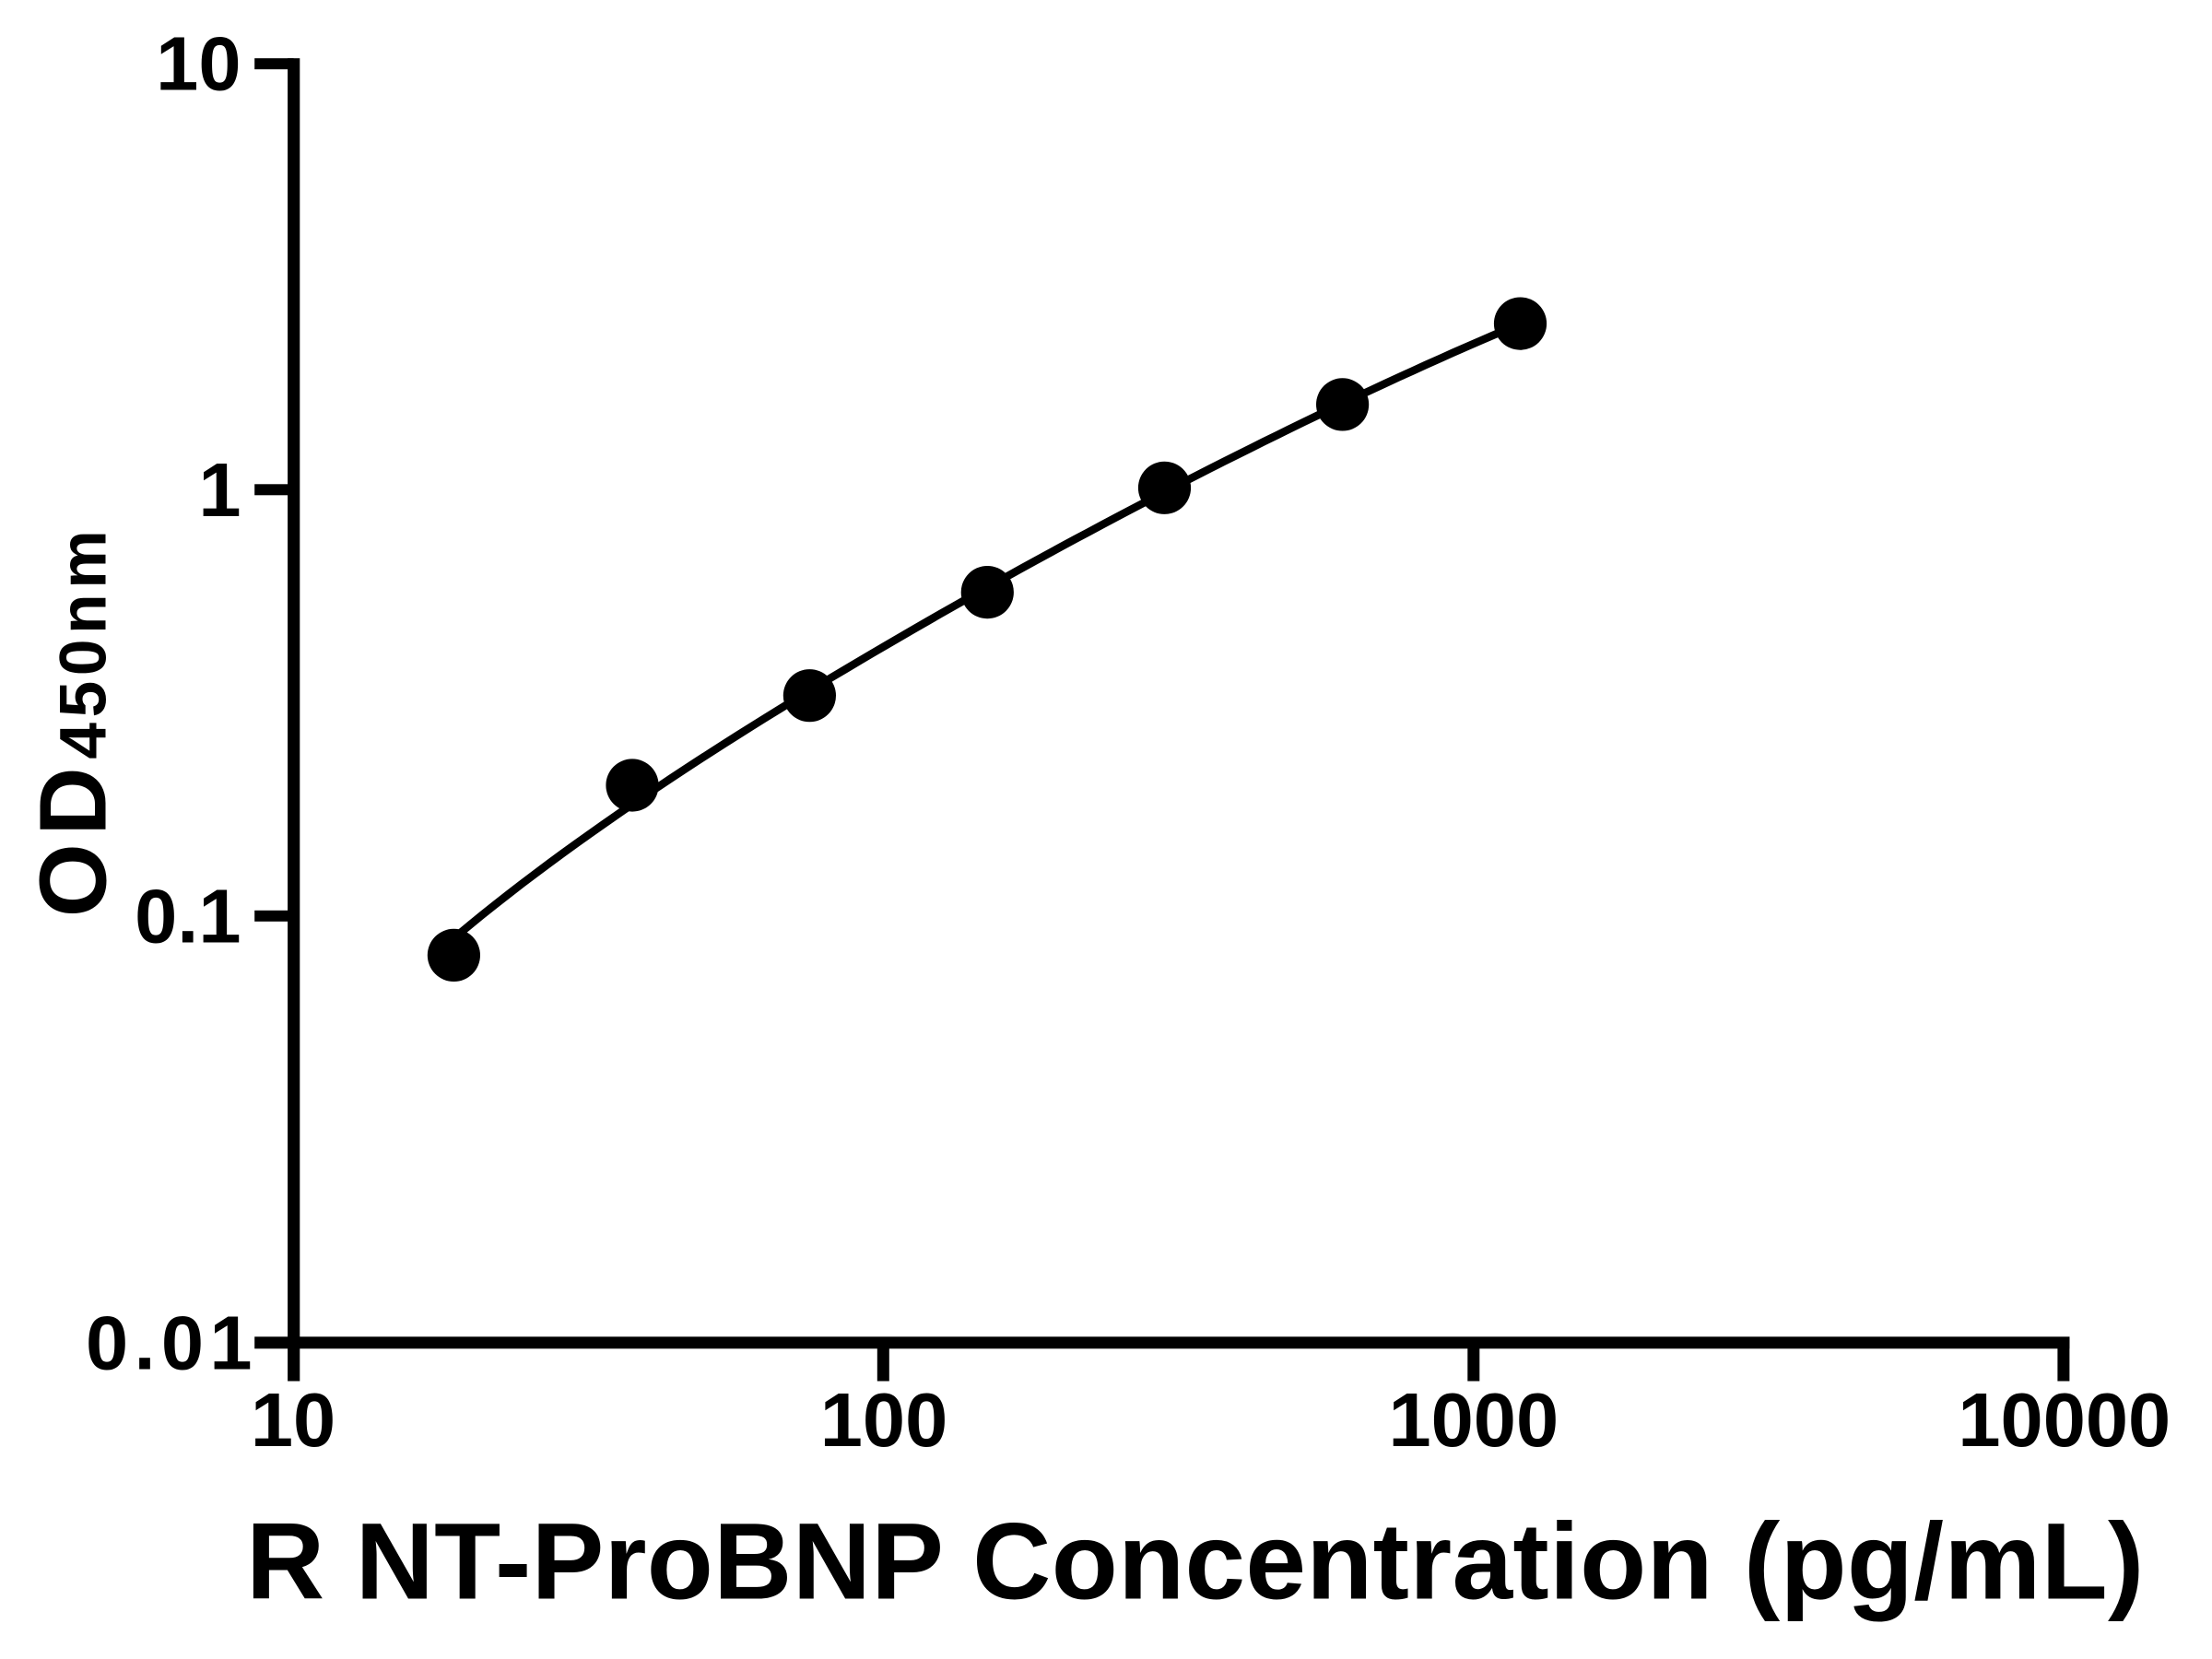  Describe the element at coordinates (219, 490) in the screenshot. I see `svg-text: 1` at that location.